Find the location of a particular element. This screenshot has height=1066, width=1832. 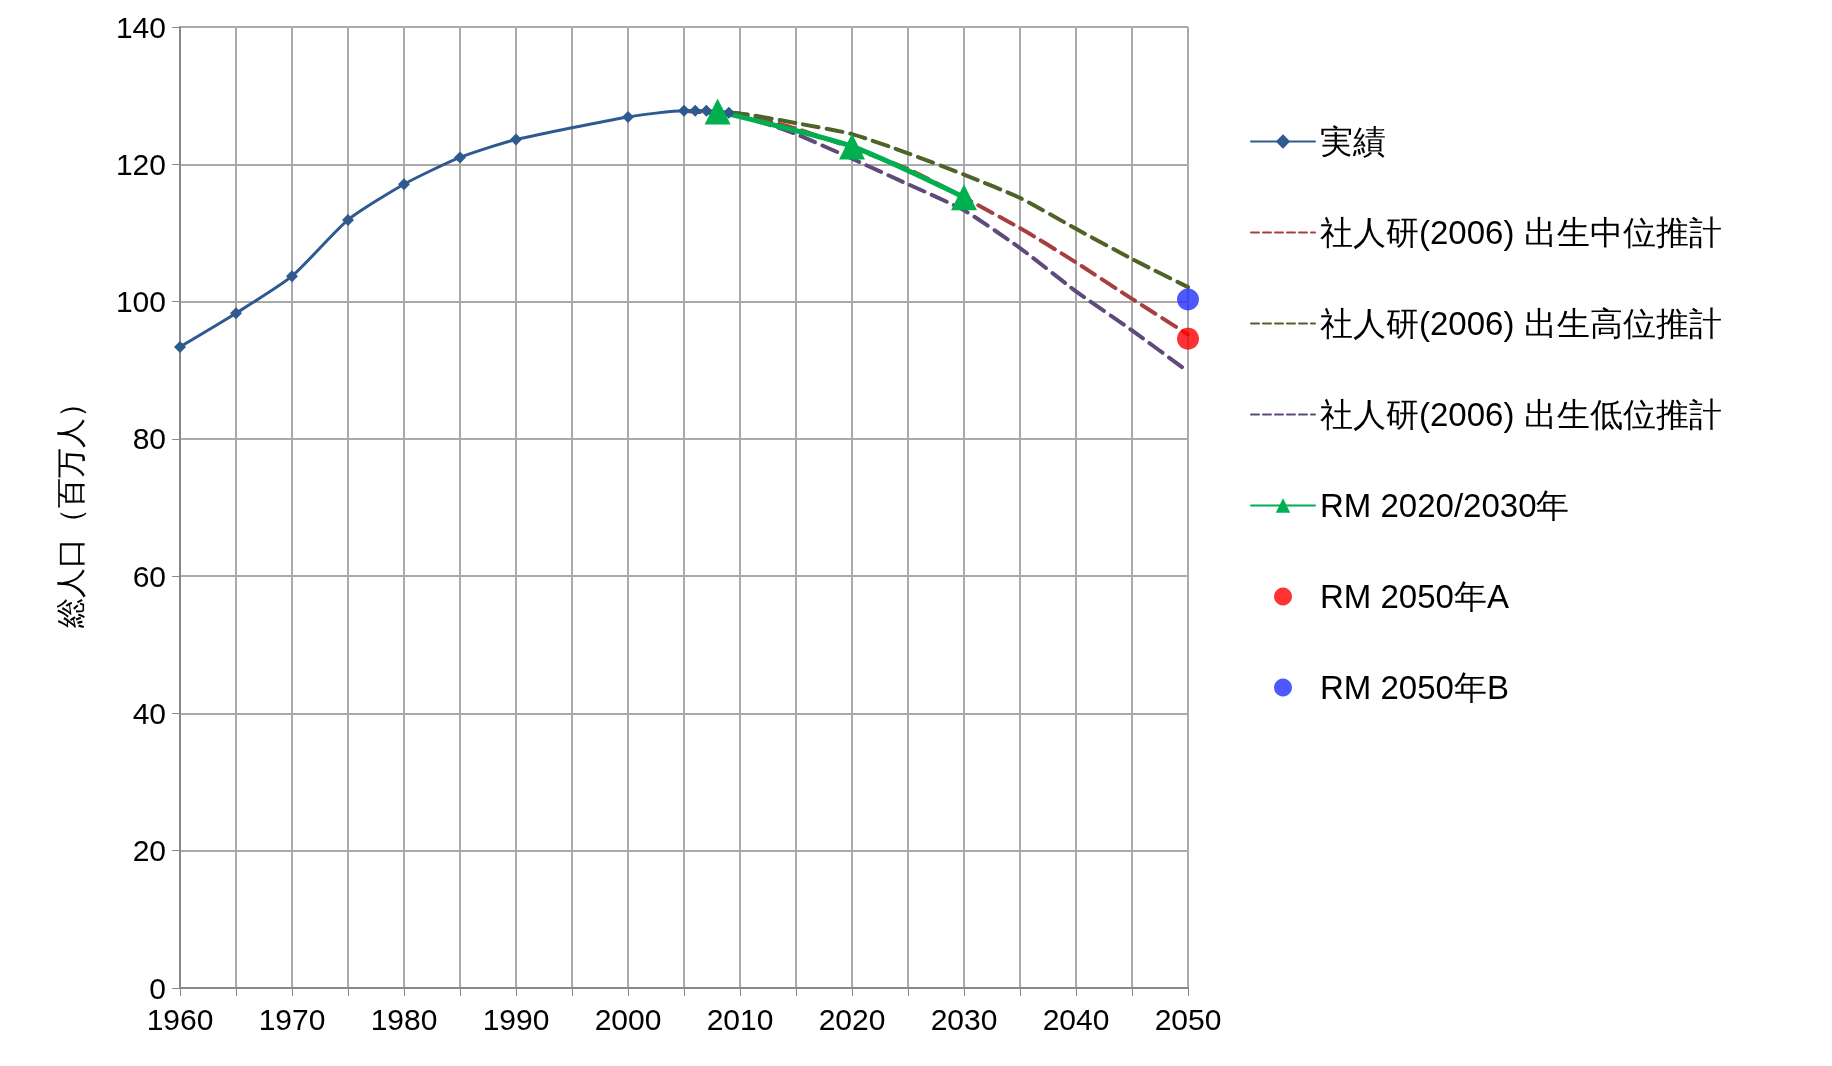

x-tick-label: 2010 is located at coordinates (740, 1019).